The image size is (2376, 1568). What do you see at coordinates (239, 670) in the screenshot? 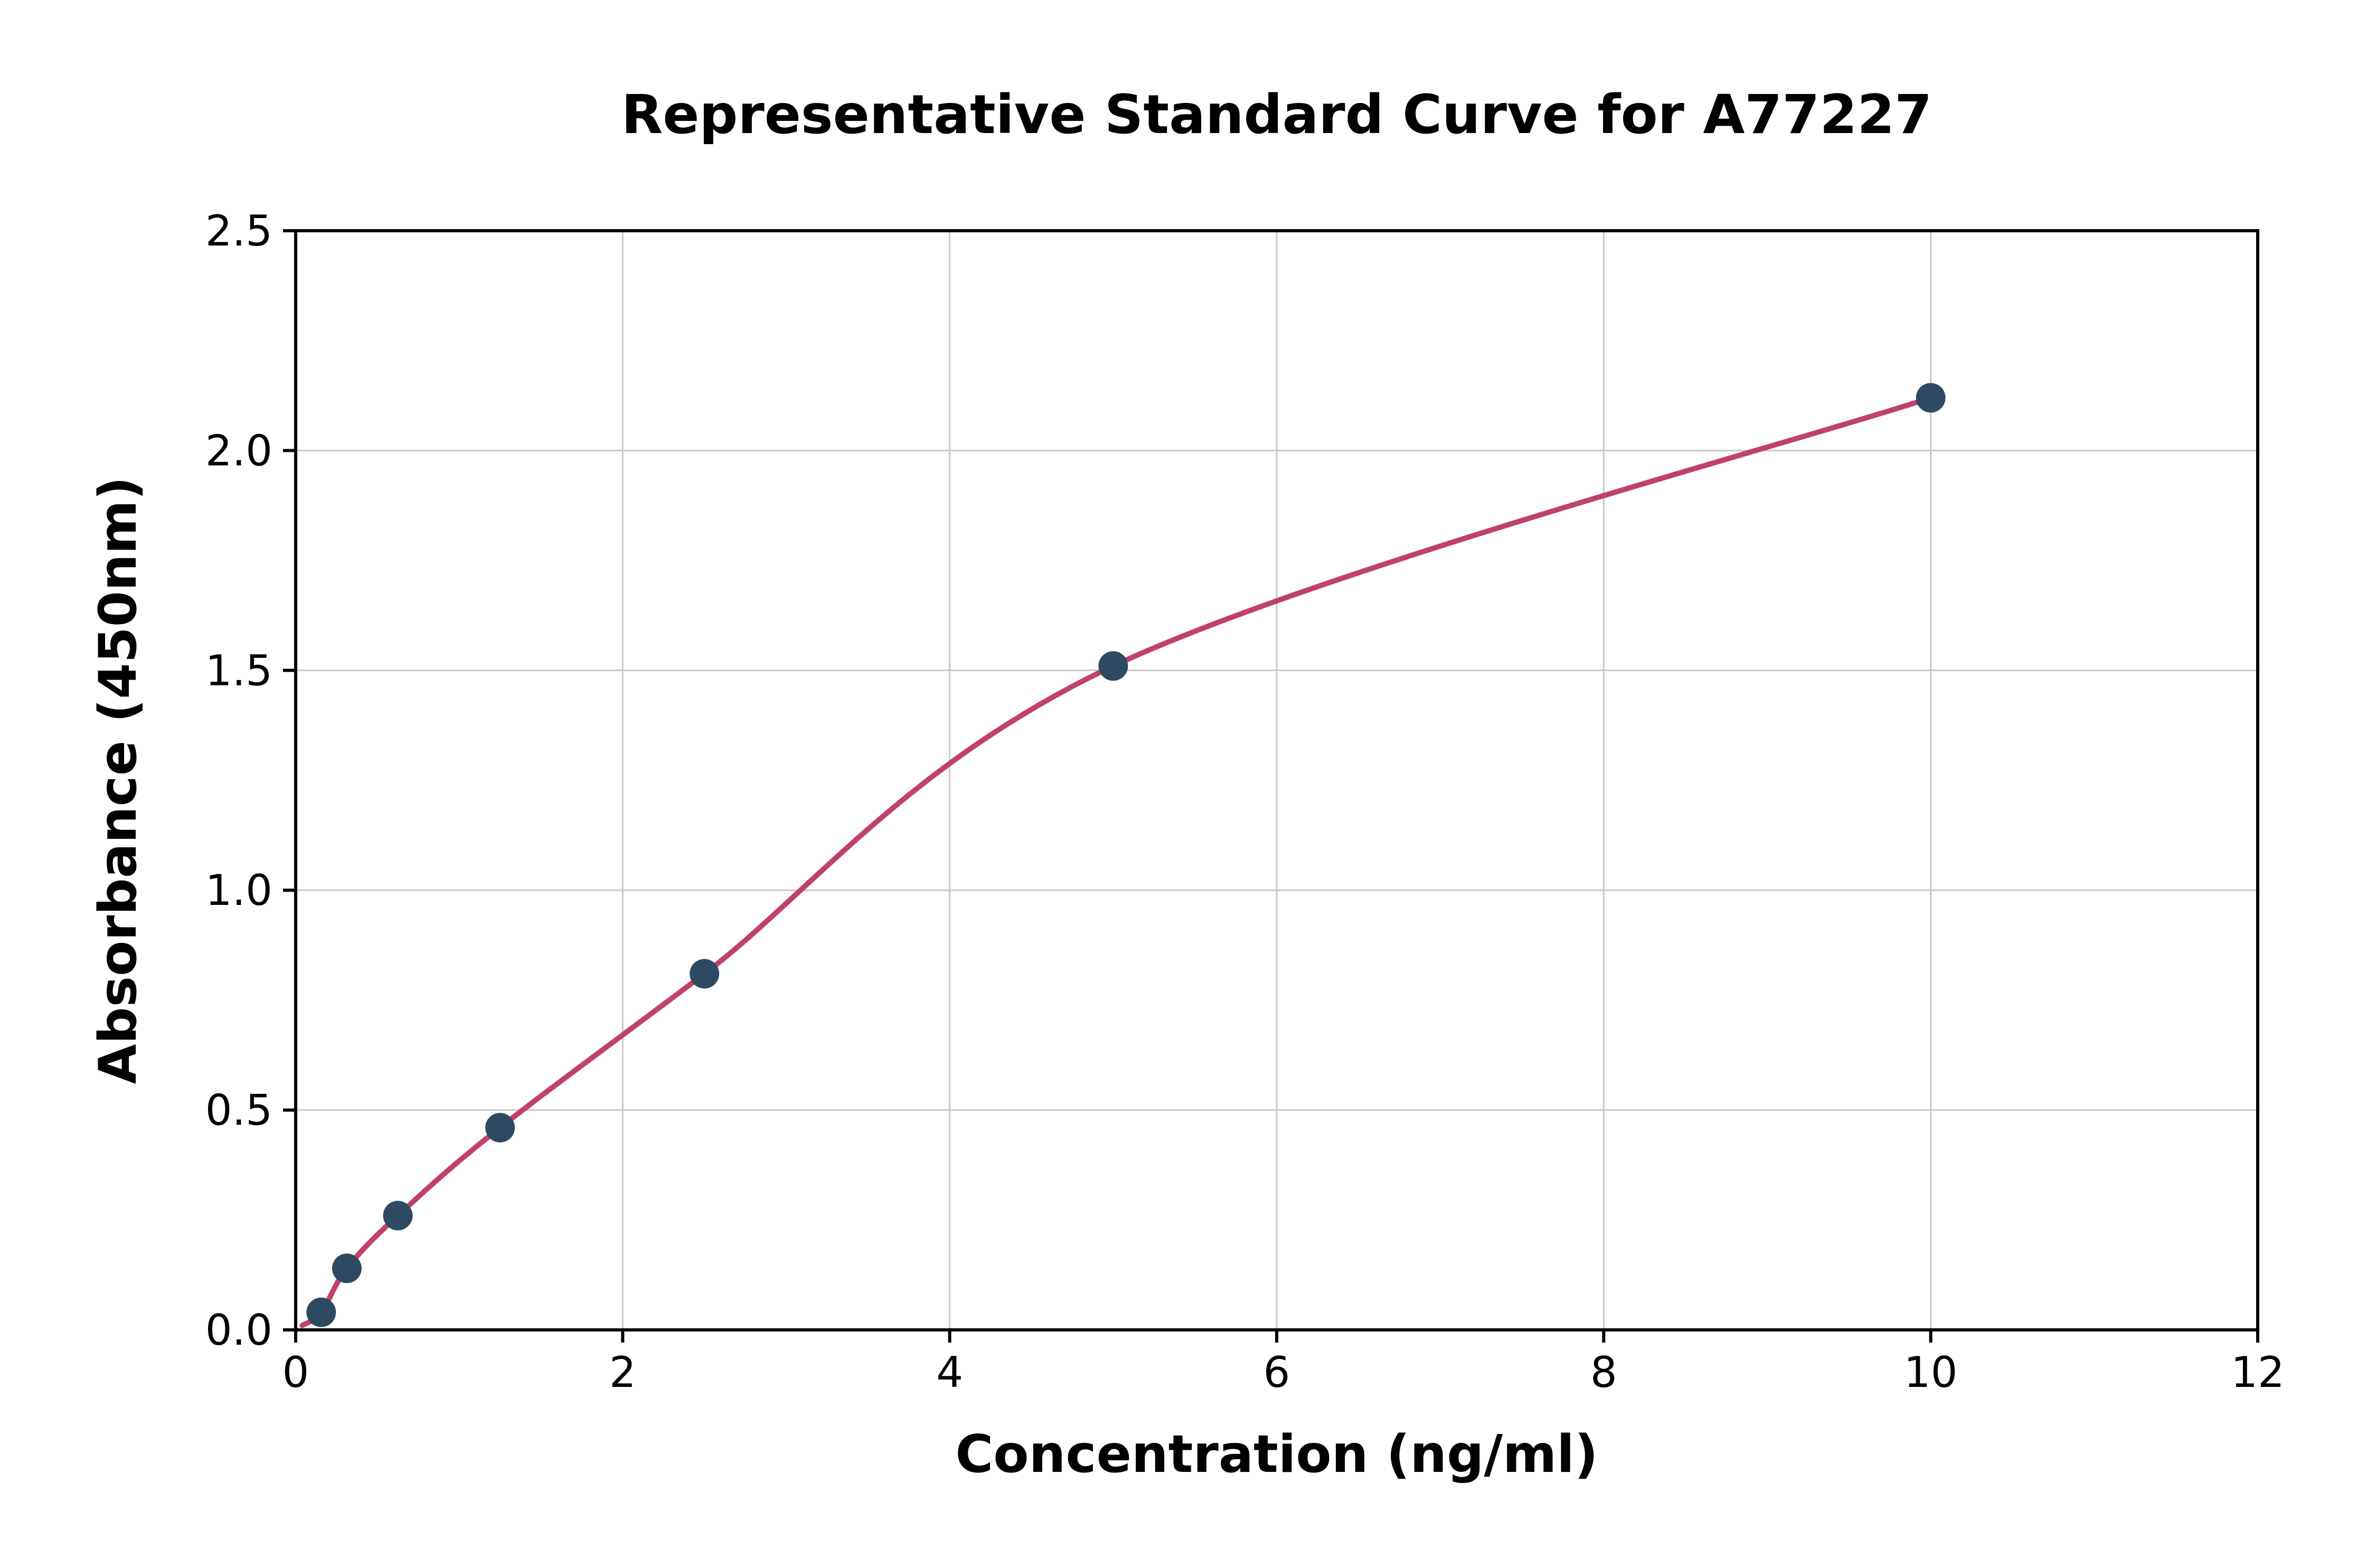
I see `y-tick-label: 1.5` at bounding box center [239, 670].